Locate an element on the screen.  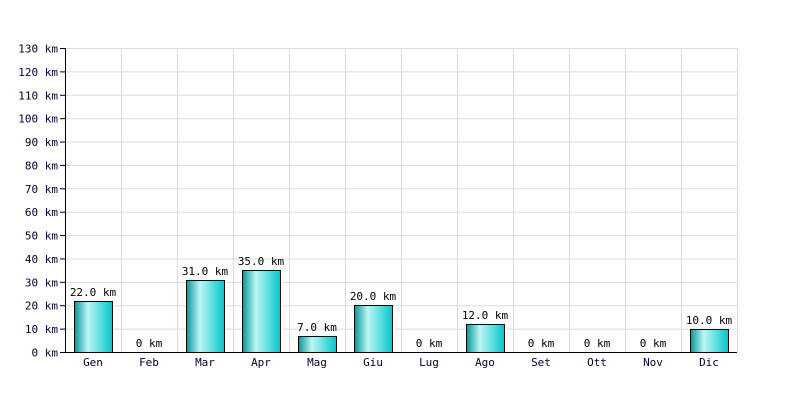
y-tick-label: 90 km is located at coordinates (41, 142).